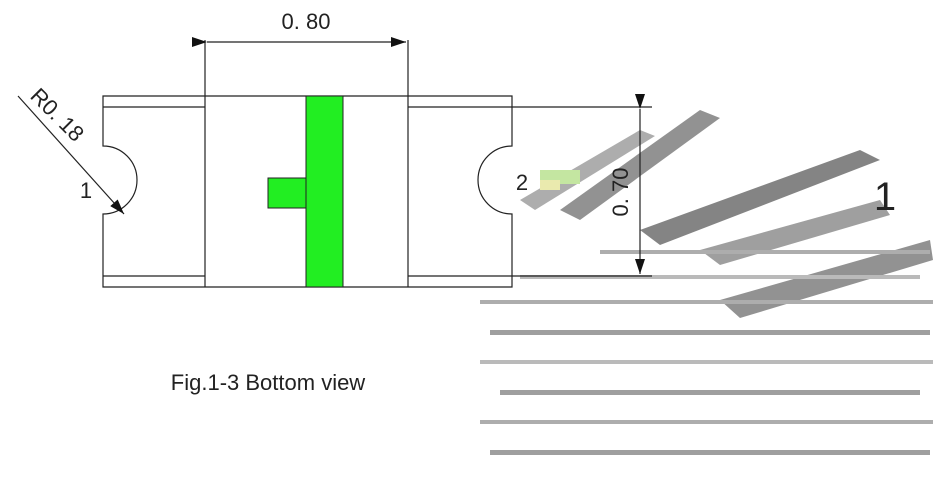 The image size is (933, 479). What do you see at coordinates (268, 382) in the screenshot?
I see `caption: Fig.1-3 Bottom view` at bounding box center [268, 382].